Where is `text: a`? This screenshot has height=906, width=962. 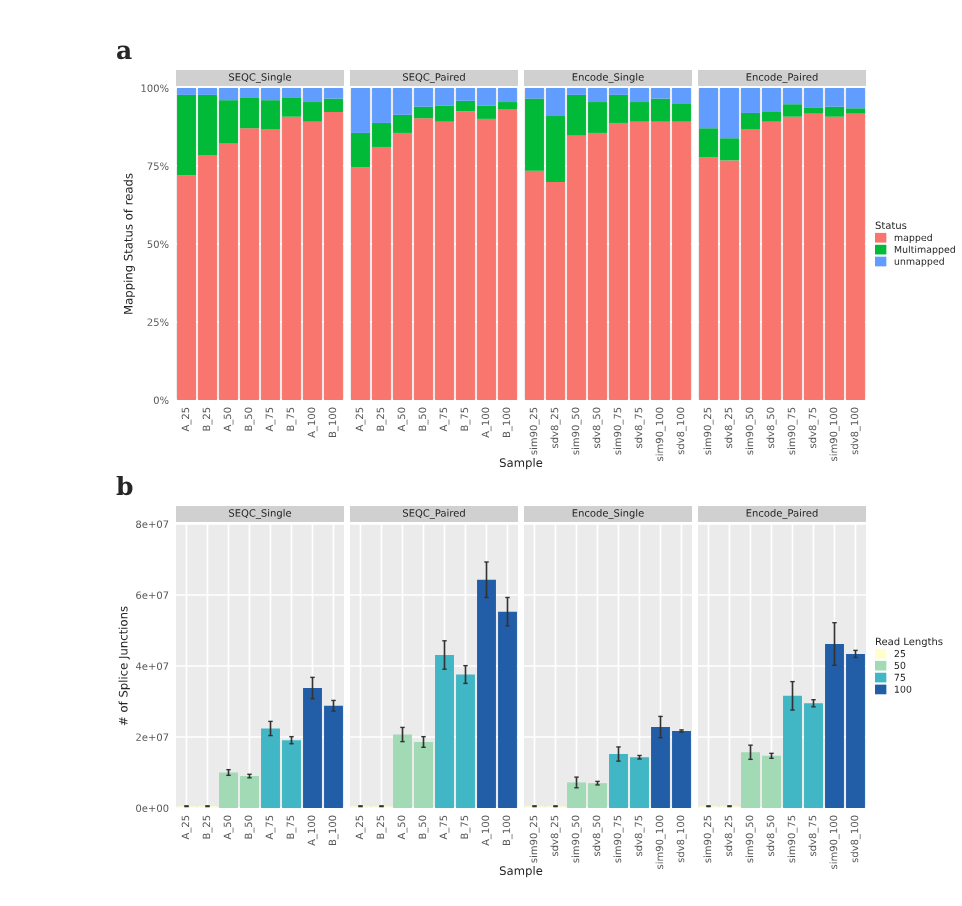
text: a is located at coordinates (124, 52).